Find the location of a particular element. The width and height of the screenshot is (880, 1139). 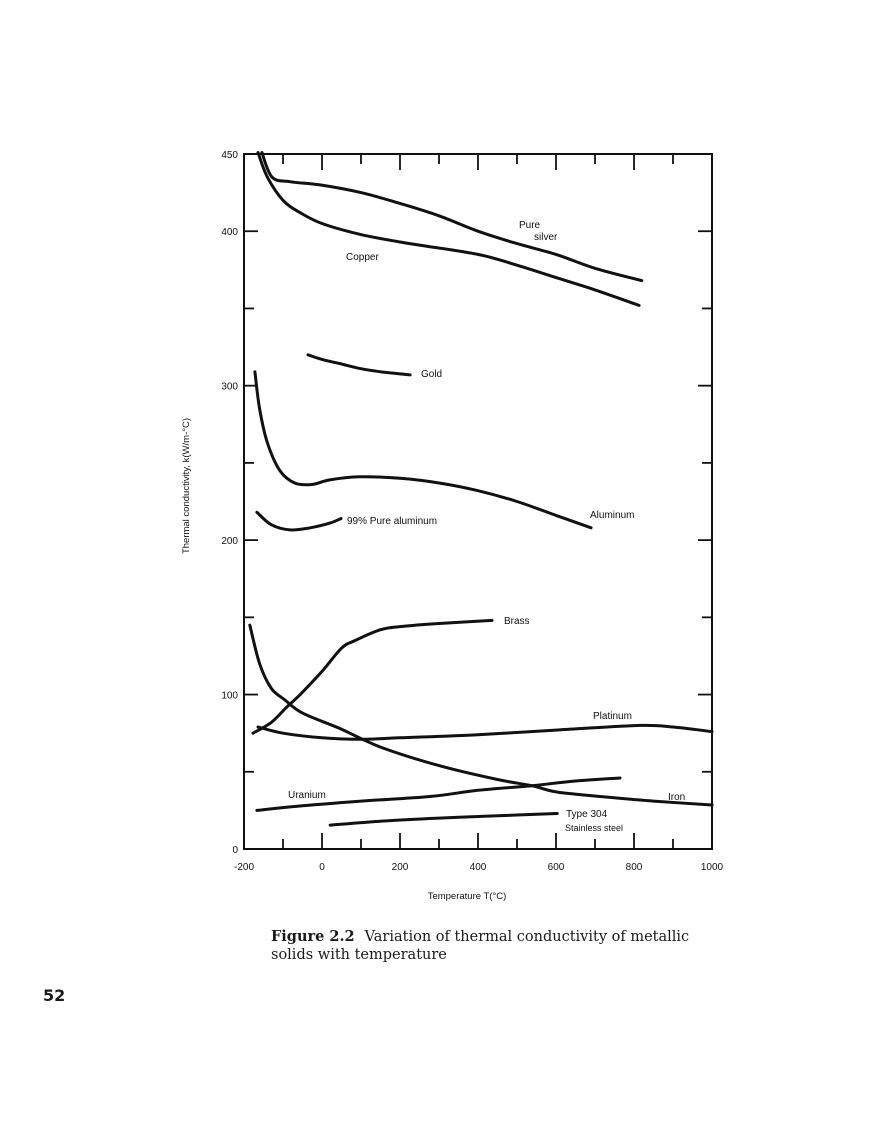

label-gold: Gold is located at coordinates (431, 374).